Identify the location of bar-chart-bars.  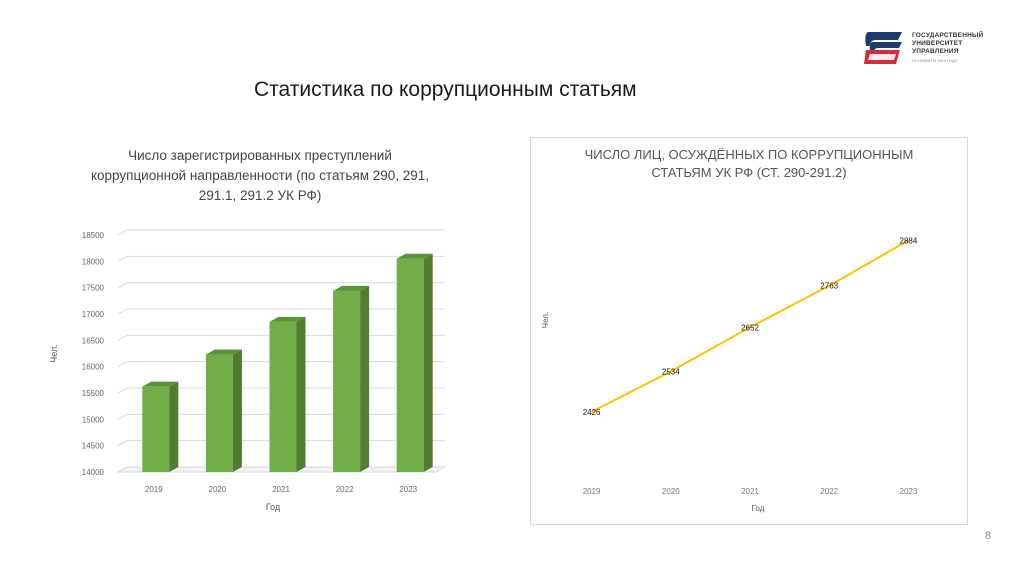
(287, 362).